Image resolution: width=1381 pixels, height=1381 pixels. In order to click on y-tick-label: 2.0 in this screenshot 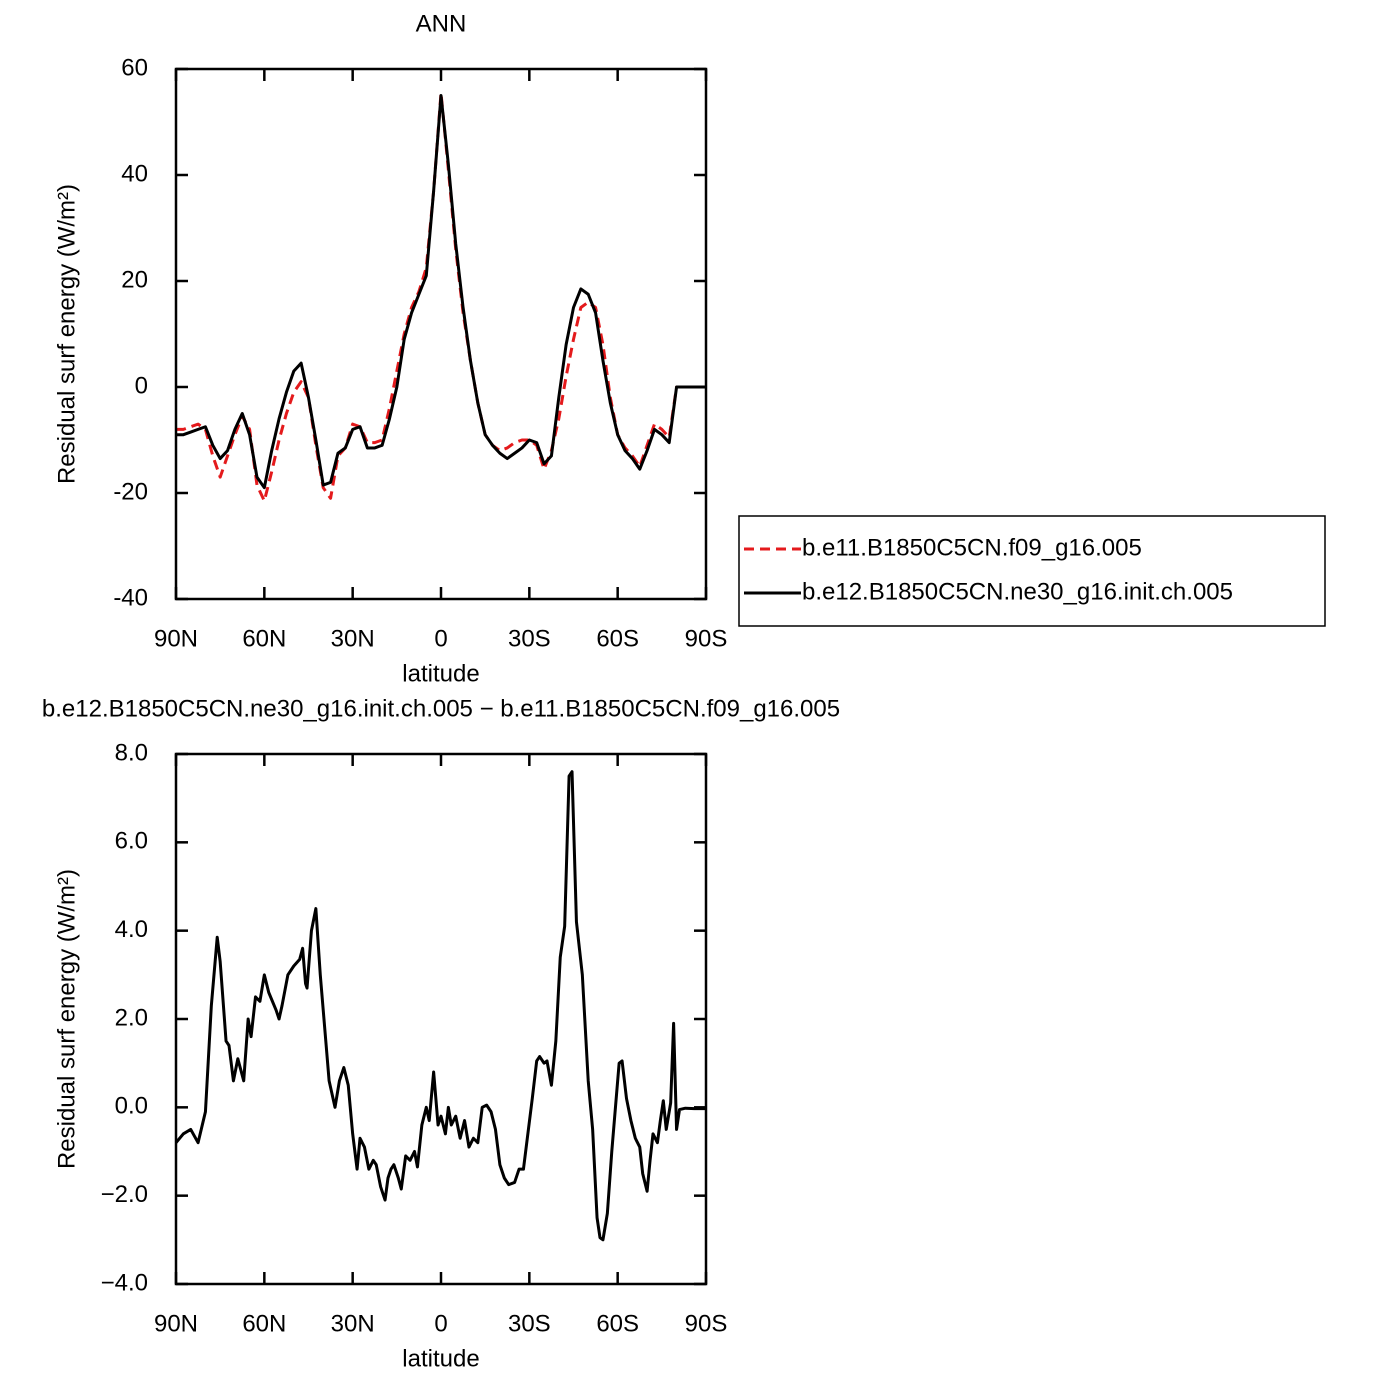, I will do `click(131, 1017)`.